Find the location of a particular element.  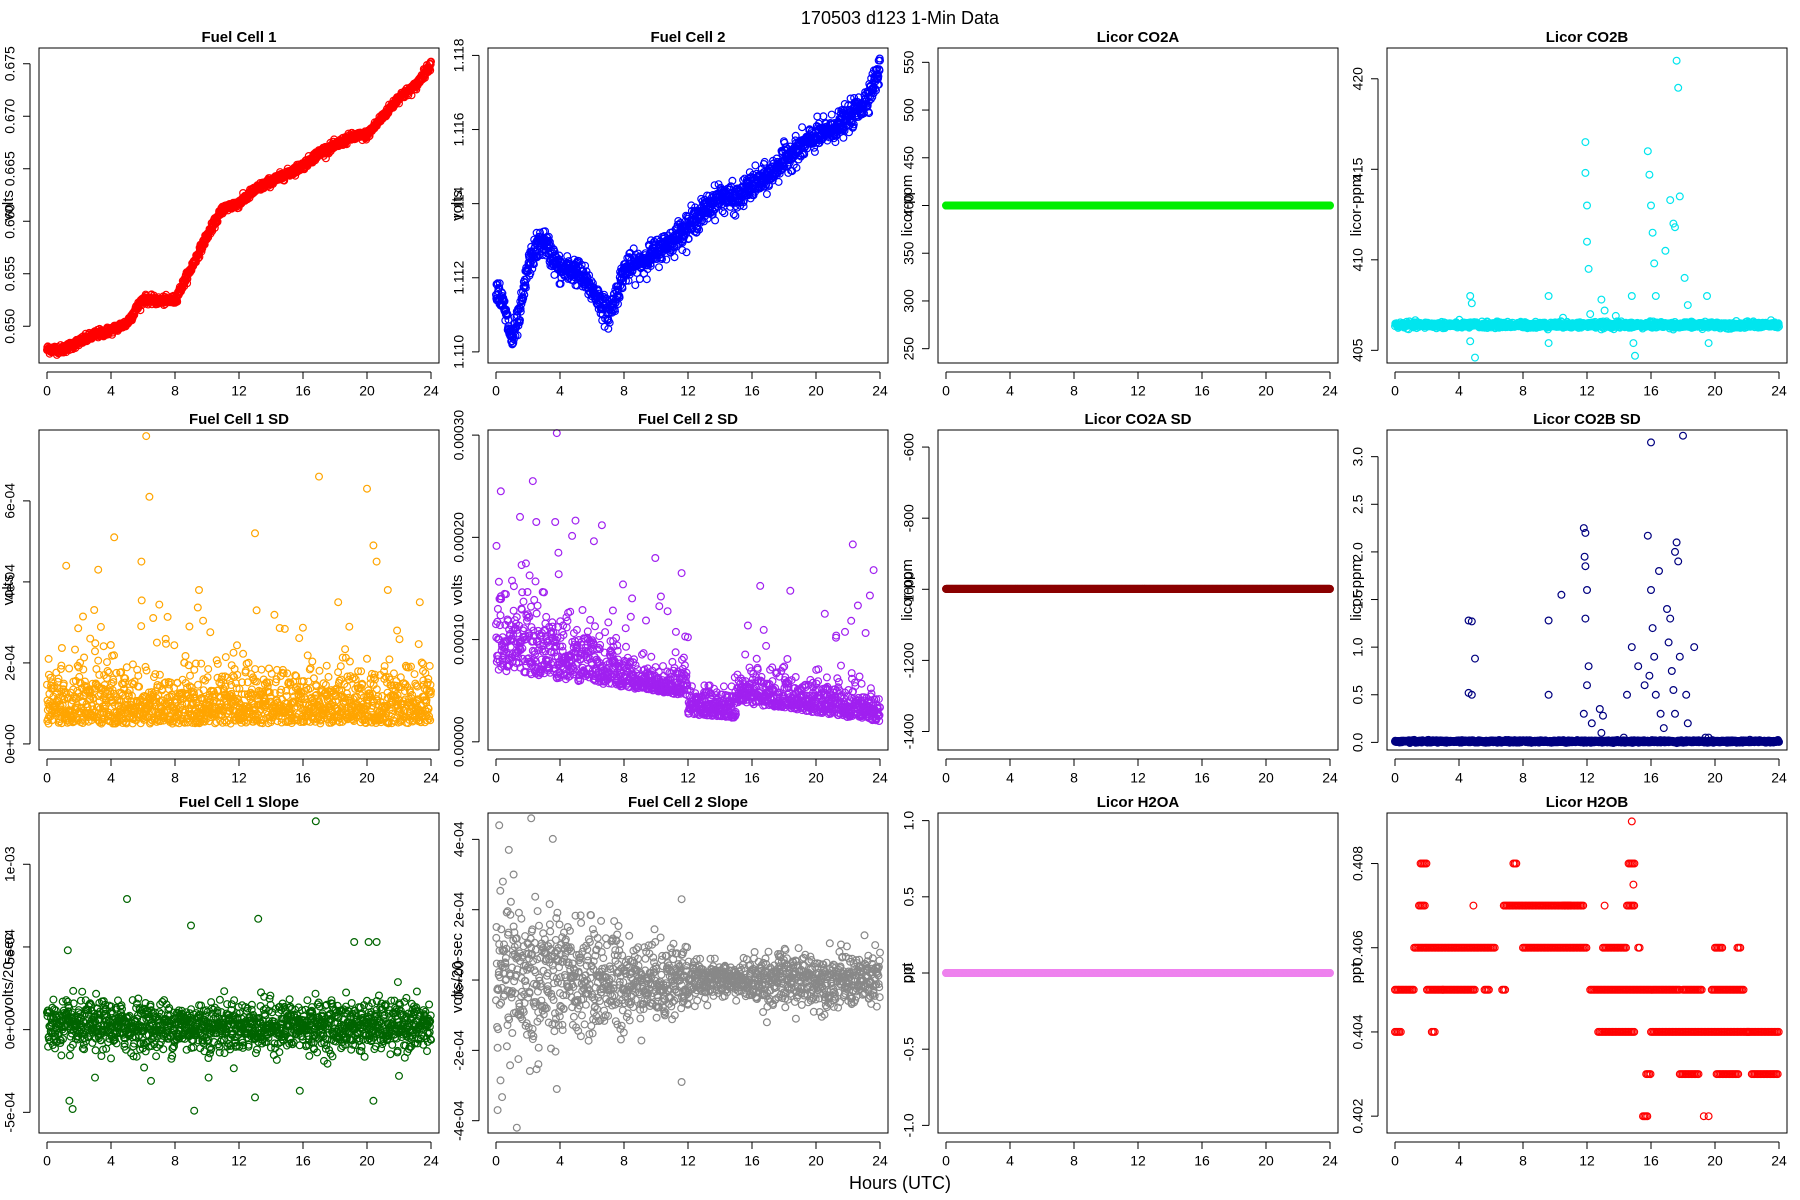

y-tick-label: 250 is located at coordinates (909, 349).